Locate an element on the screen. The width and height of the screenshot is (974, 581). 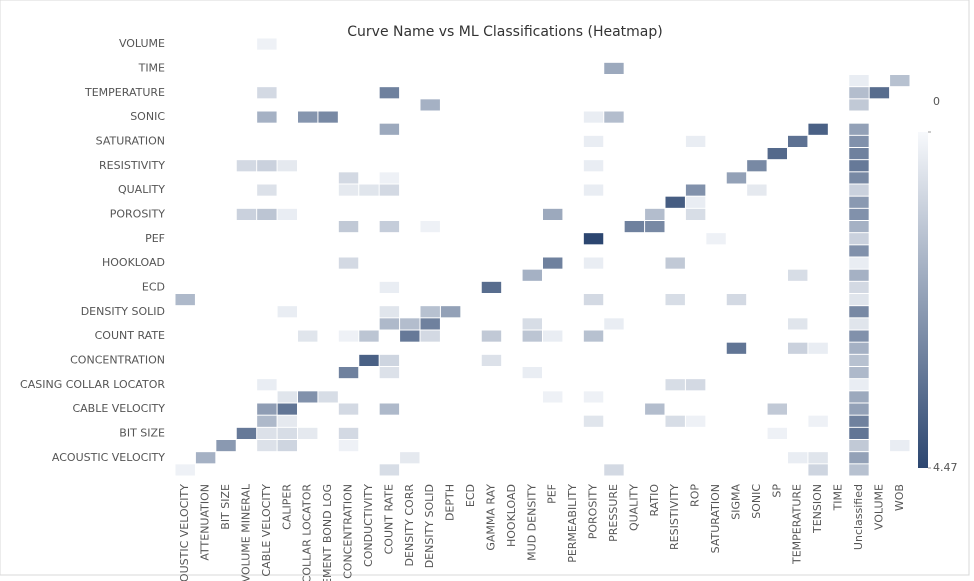
x-tick-label: ECD is located at coordinates (470, 495).